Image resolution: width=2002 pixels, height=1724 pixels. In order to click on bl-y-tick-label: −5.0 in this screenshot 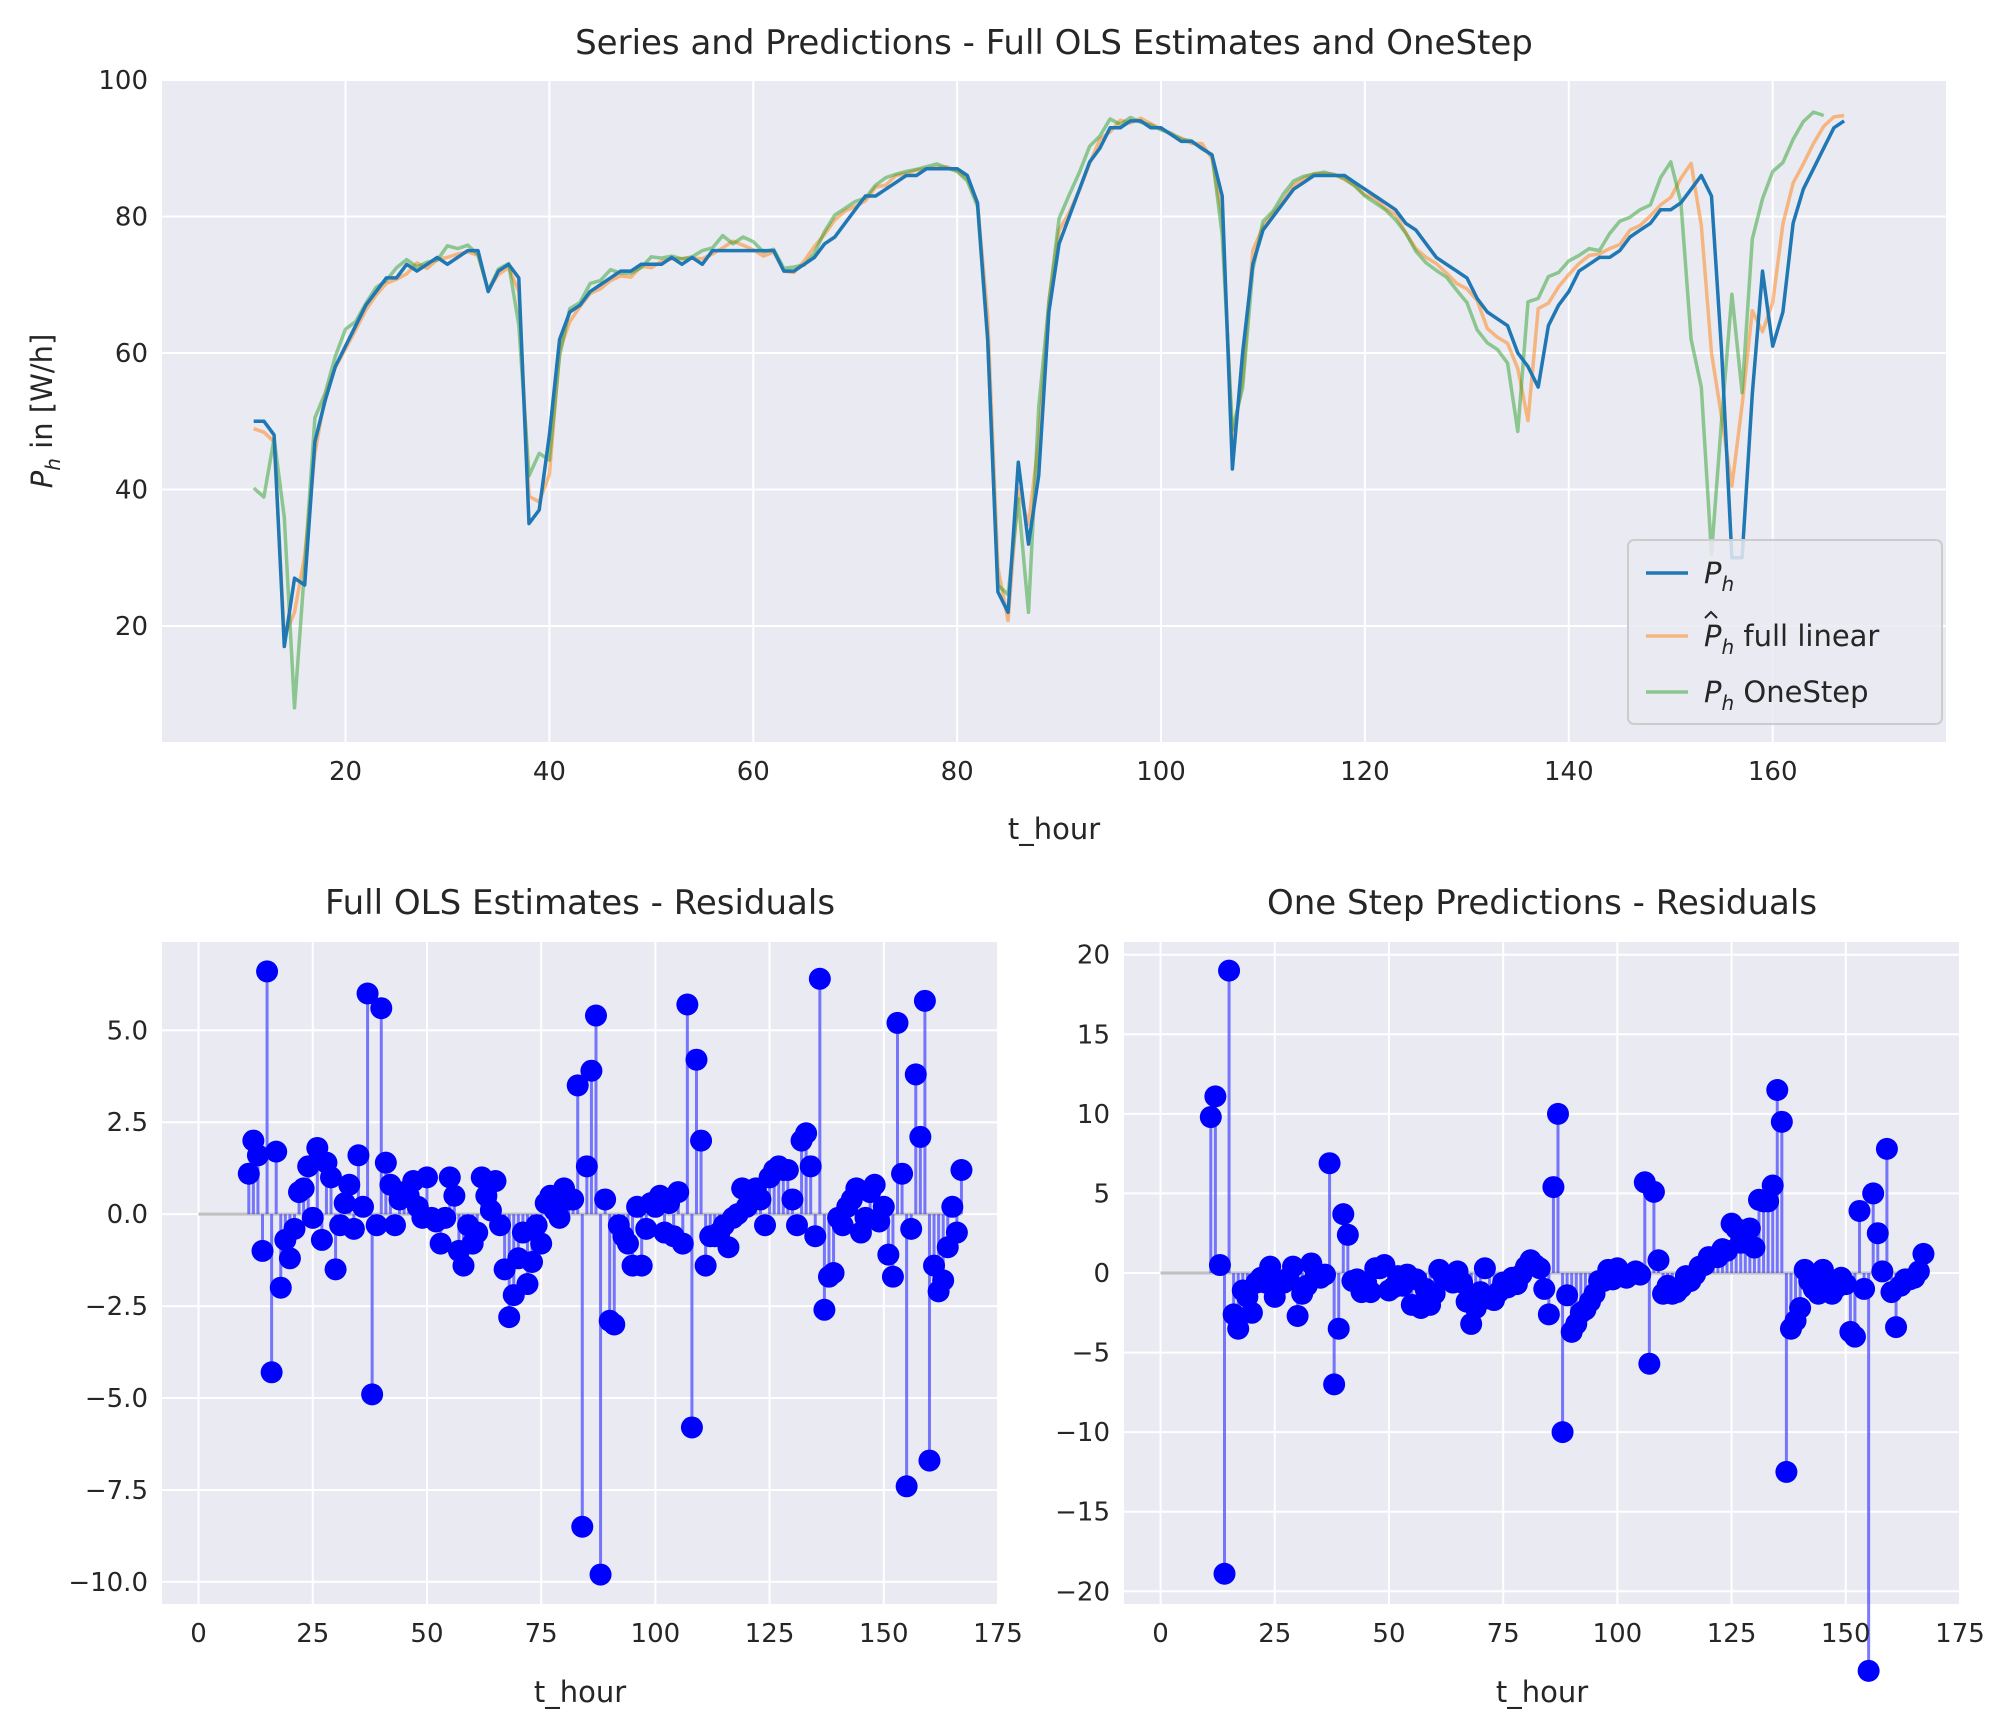, I will do `click(116, 1399)`.